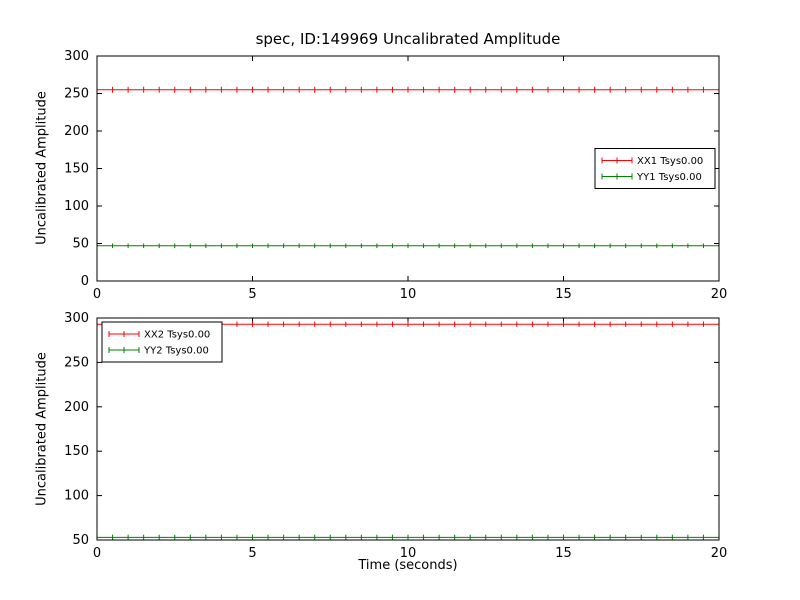 Image resolution: width=800 pixels, height=600 pixels. I want to click on y-axis-label-top: Uncalibrated Amplitude, so click(42, 168).